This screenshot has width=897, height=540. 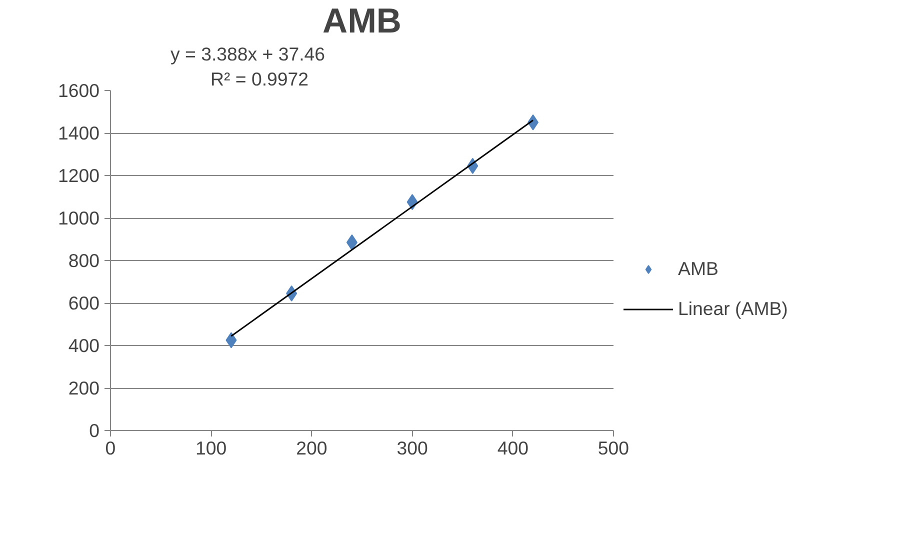 What do you see at coordinates (259, 79) in the screenshot?
I see `text: R² = 0.9972` at bounding box center [259, 79].